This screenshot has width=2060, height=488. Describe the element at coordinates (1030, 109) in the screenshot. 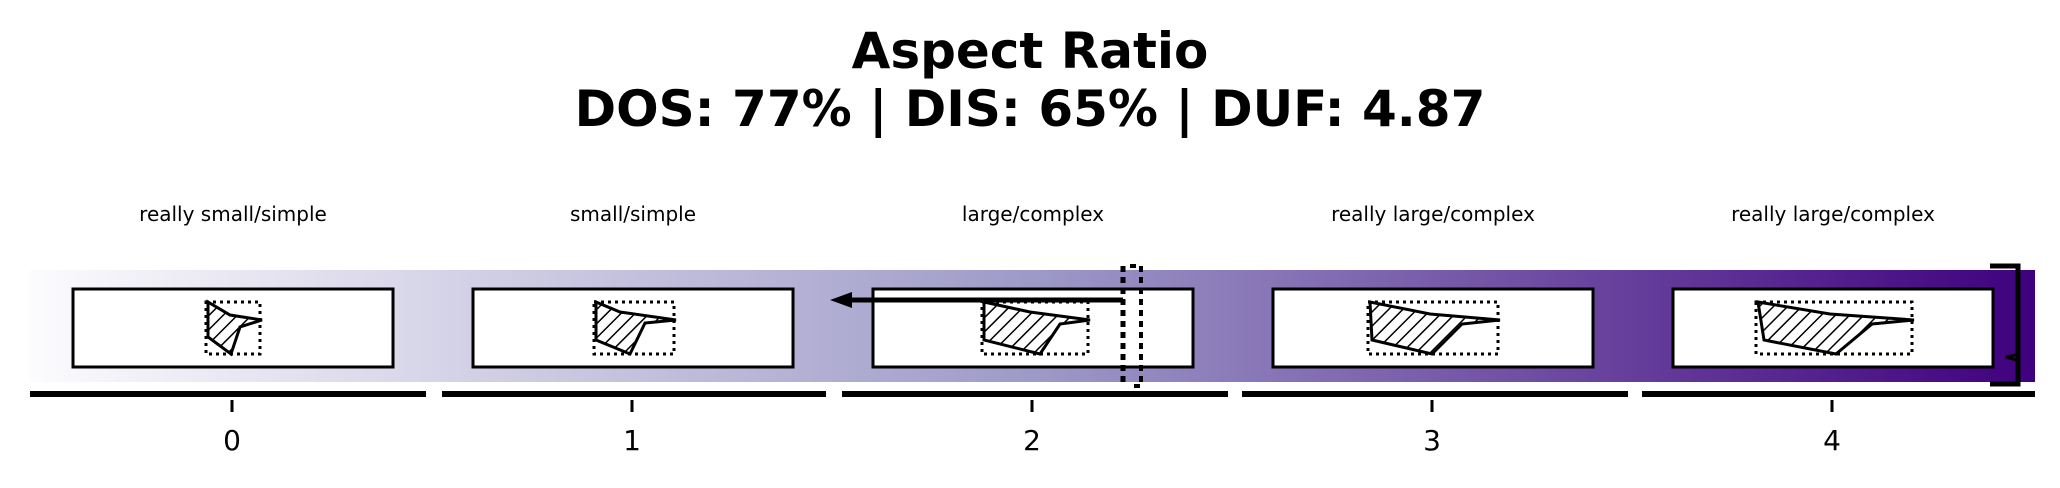

I see `chart-subtitle: DOS: 77% | DIS: 65% | DUF: 4.87` at that location.